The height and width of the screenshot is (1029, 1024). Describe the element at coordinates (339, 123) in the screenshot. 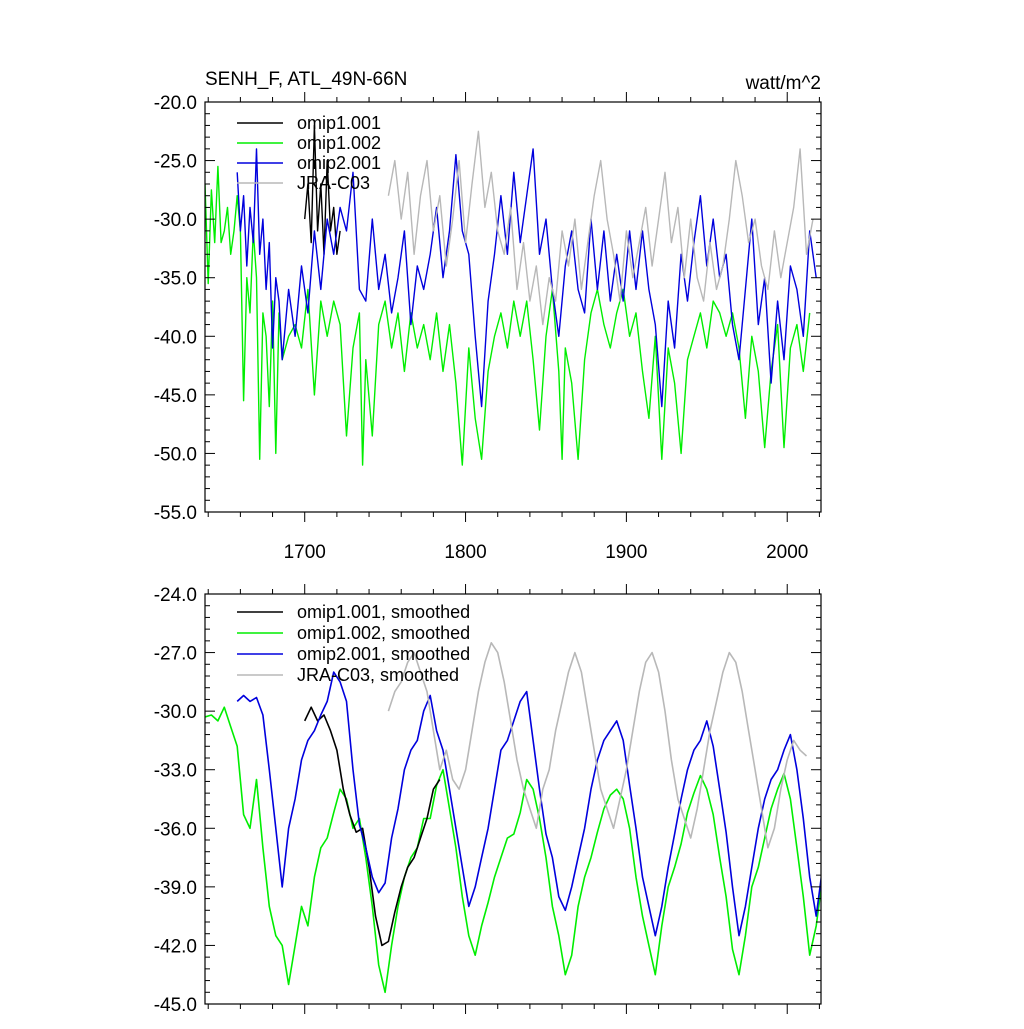

I see `legend-label: omip1.001` at that location.